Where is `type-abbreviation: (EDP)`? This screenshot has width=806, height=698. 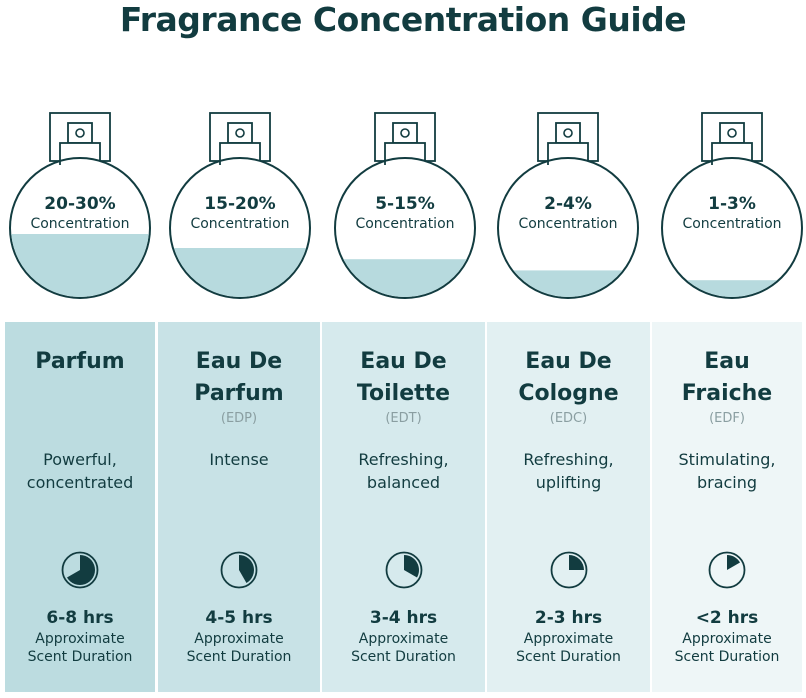
type-abbreviation: (EDP) is located at coordinates (239, 418).